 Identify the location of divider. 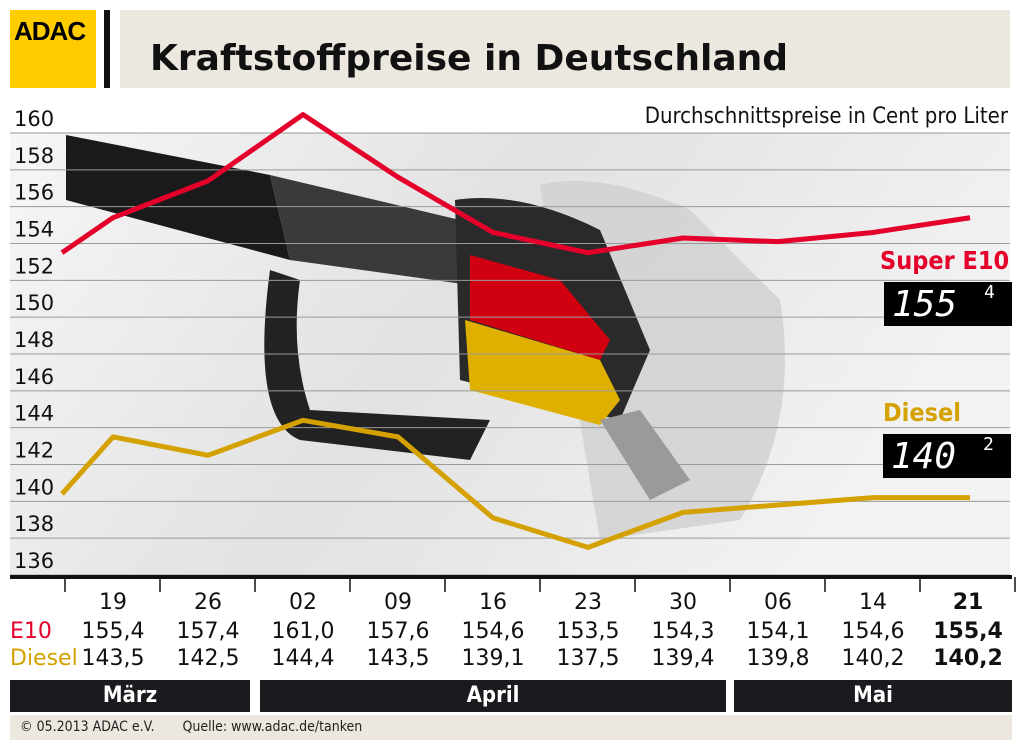
(107, 49).